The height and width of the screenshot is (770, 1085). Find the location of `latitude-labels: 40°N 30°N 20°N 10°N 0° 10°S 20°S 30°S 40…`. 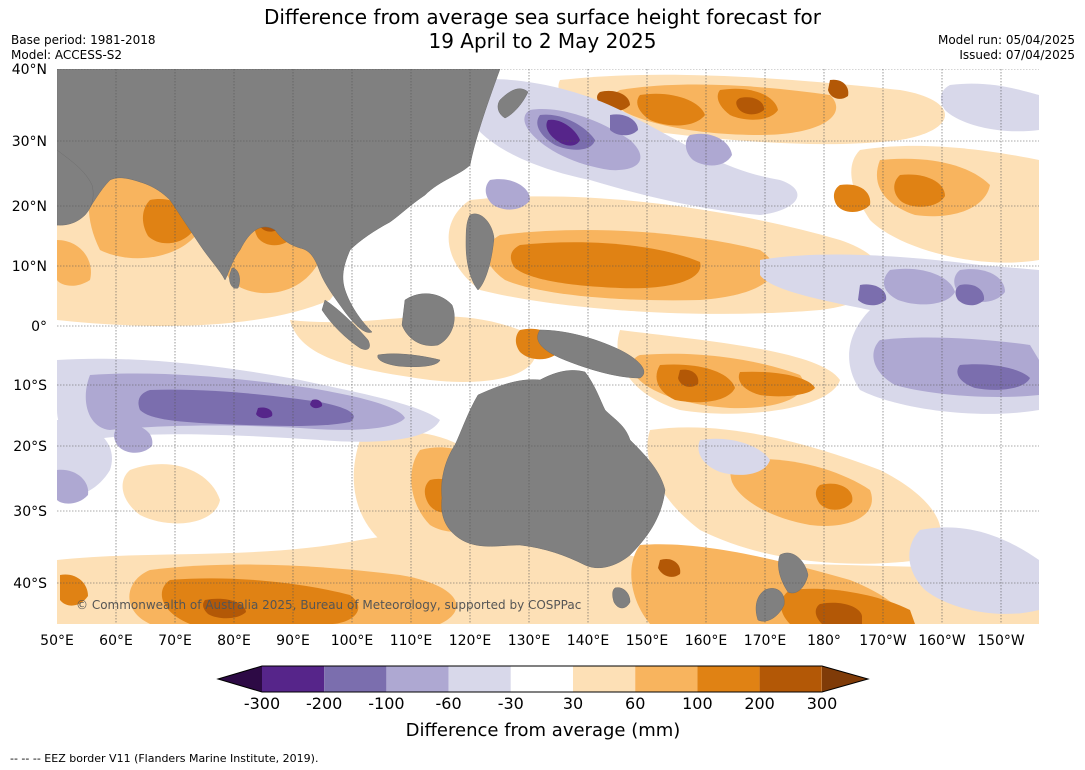

latitude-labels: 40°N 30°N 20°N 10°N 0° 10°S 20°S 30°S 40… is located at coordinates (29, 327).